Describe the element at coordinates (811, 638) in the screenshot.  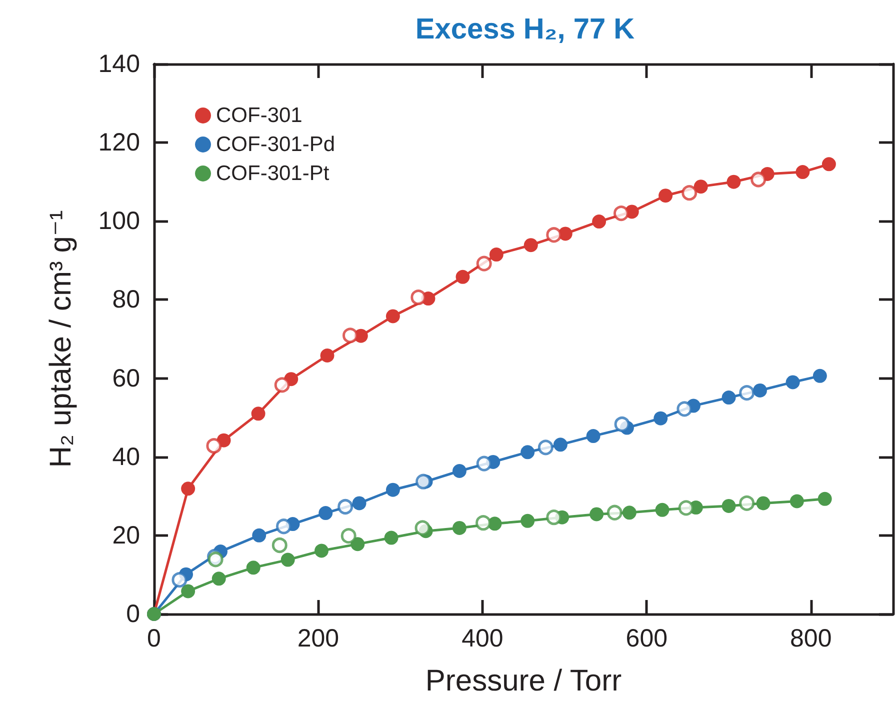
I see `x-tick-label: 800` at that location.